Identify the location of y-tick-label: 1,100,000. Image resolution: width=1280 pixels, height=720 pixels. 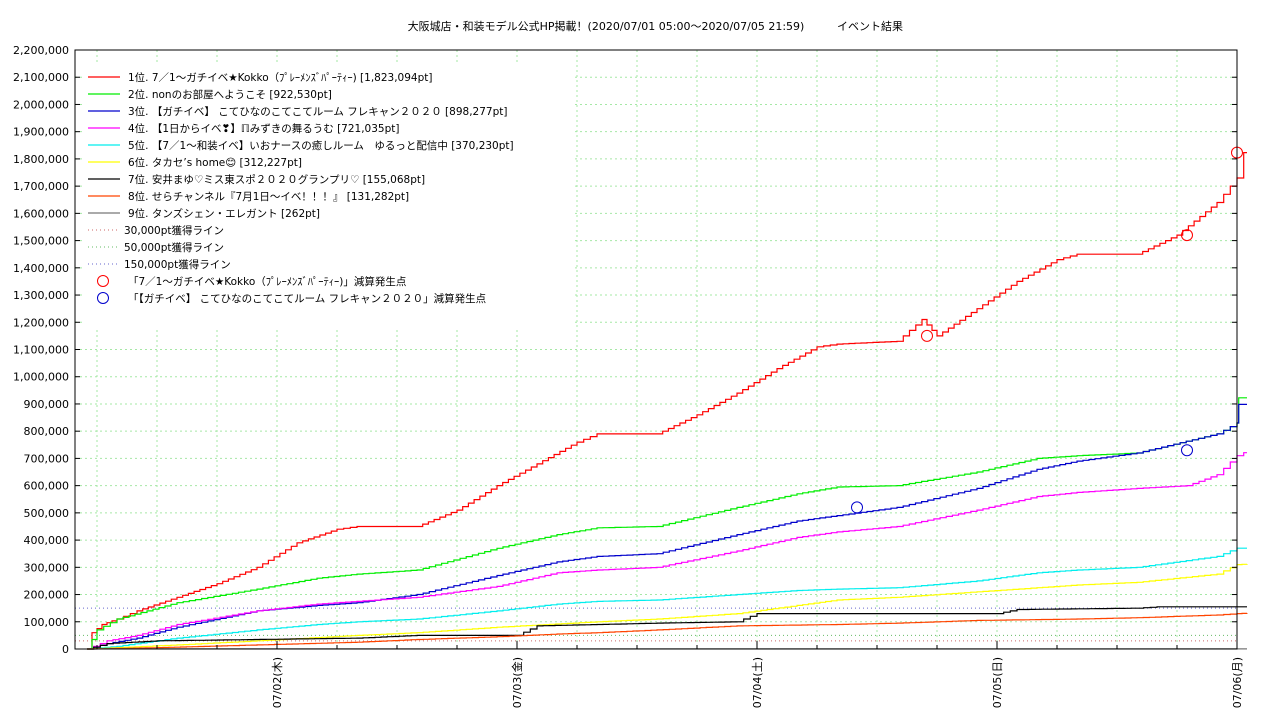
(41, 350).